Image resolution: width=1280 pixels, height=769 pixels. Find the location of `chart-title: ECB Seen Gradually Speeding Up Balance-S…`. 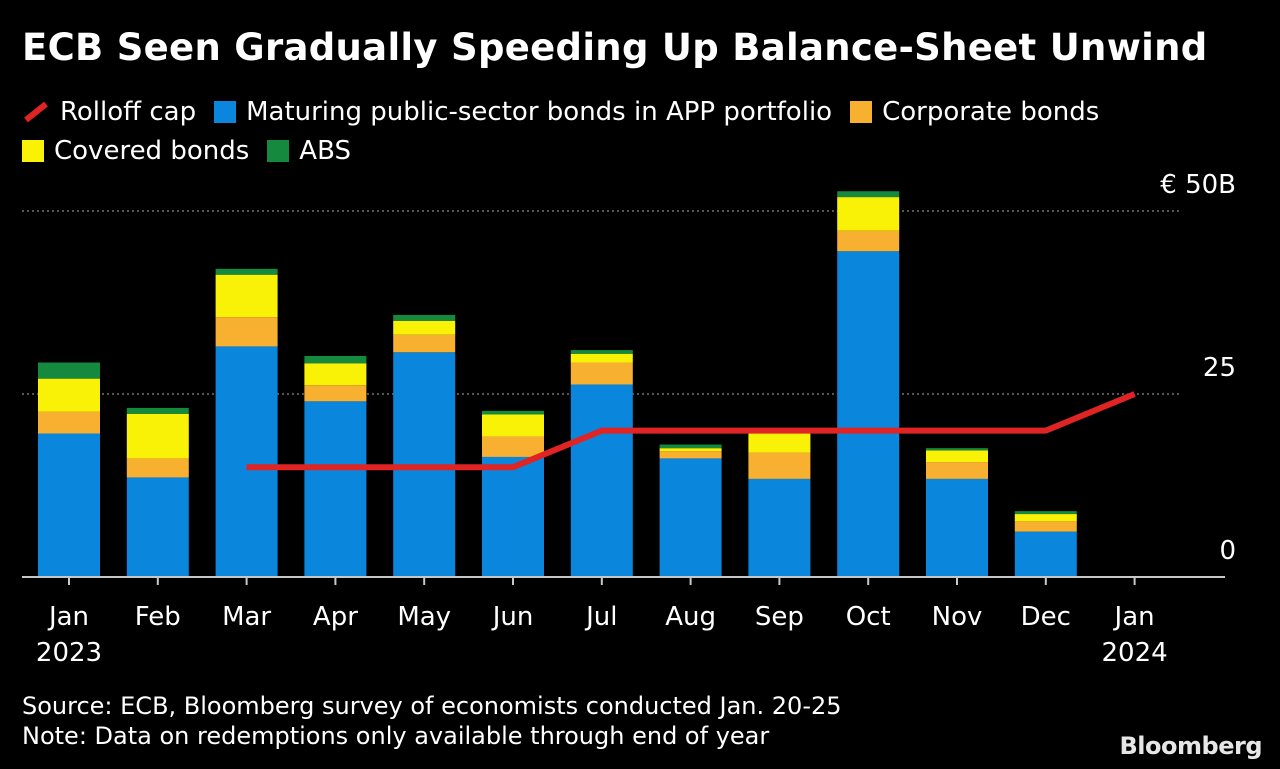

chart-title: ECB Seen Gradually Speeding Up Balance-S… is located at coordinates (615, 47).